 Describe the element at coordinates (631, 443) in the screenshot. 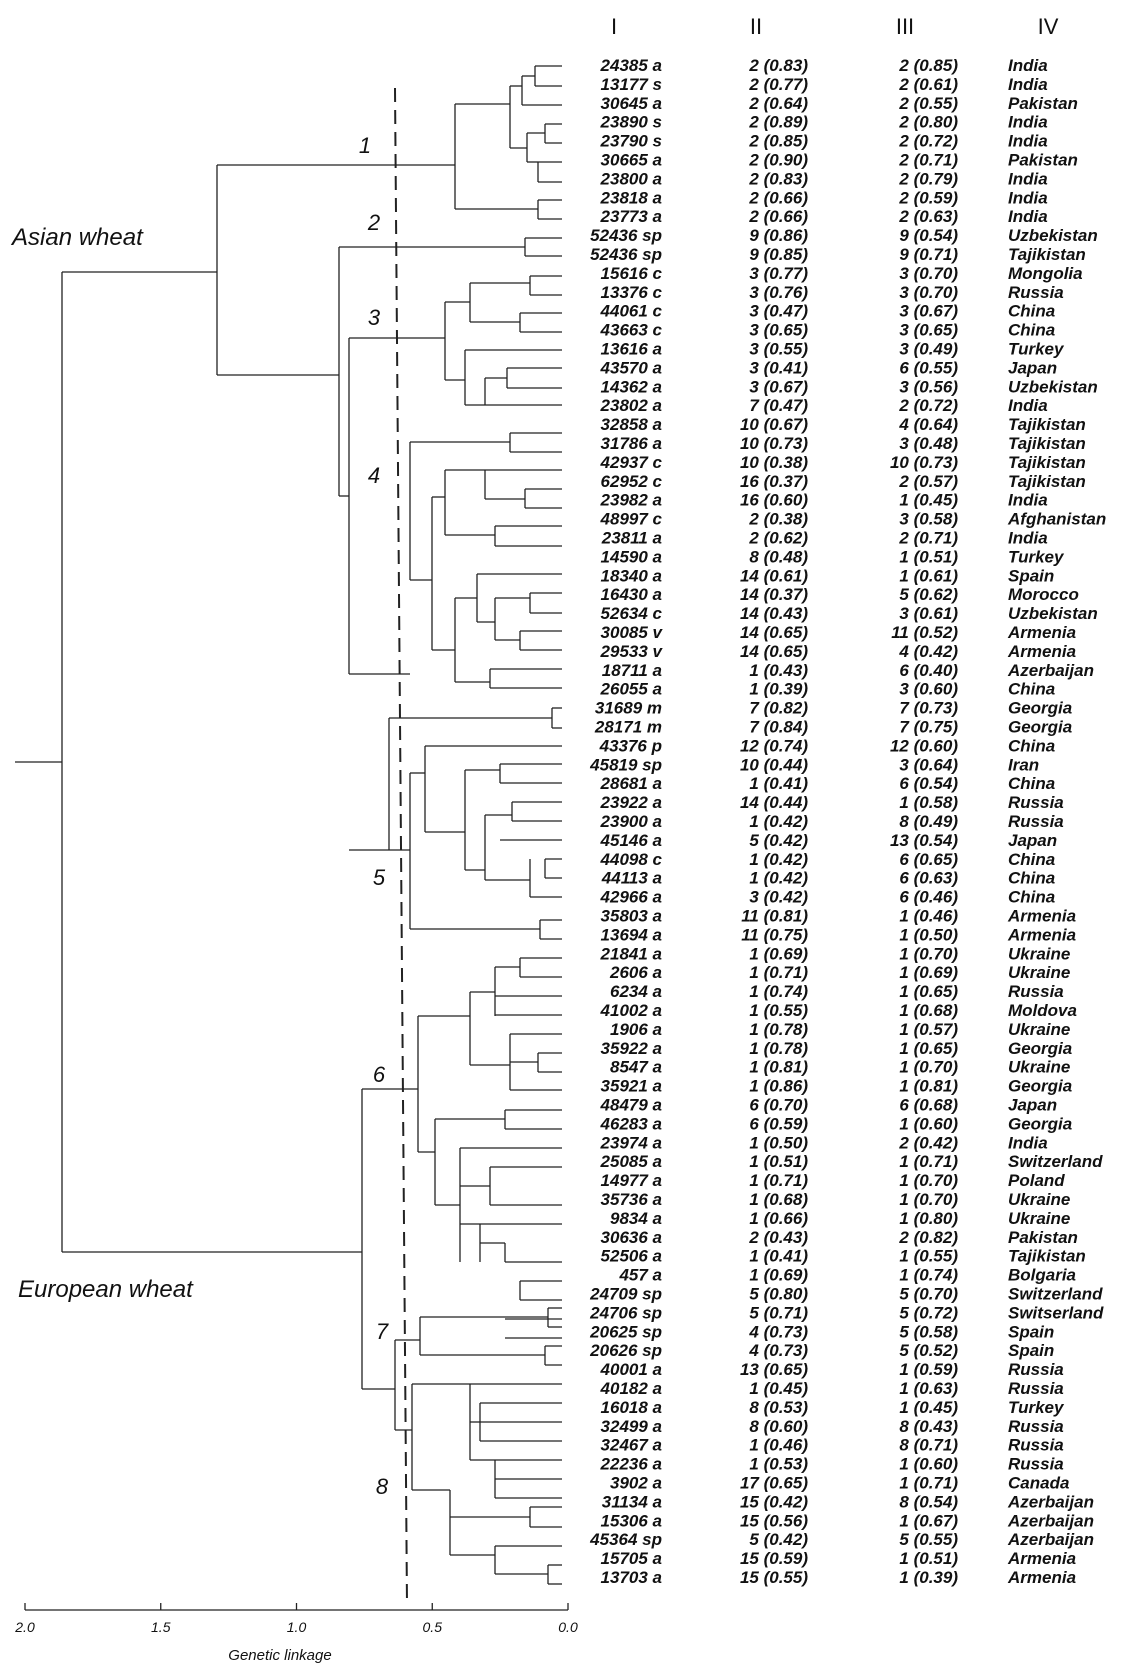

I see `accession-id: 31786 a` at that location.